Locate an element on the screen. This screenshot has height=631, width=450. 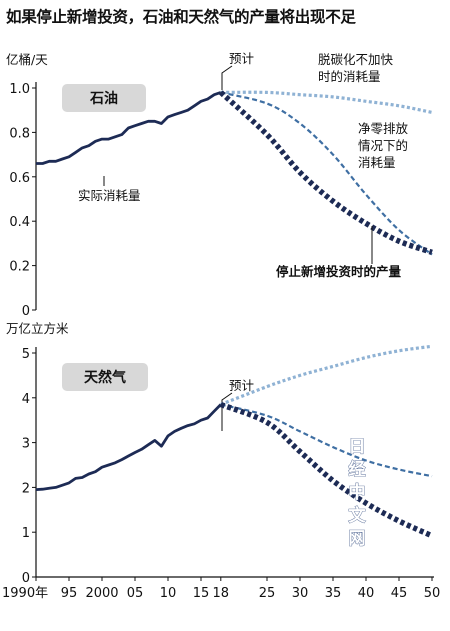
x-tick-label: 10 is located at coordinates (168, 593).